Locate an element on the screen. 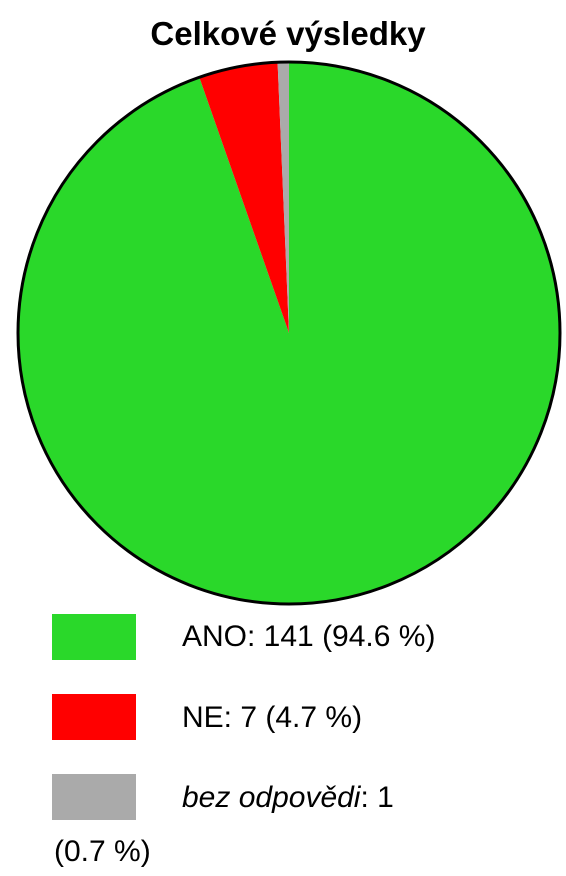 The height and width of the screenshot is (876, 566). legend-label-bez-odpovedi-percent: (0.7 %) is located at coordinates (102, 851).